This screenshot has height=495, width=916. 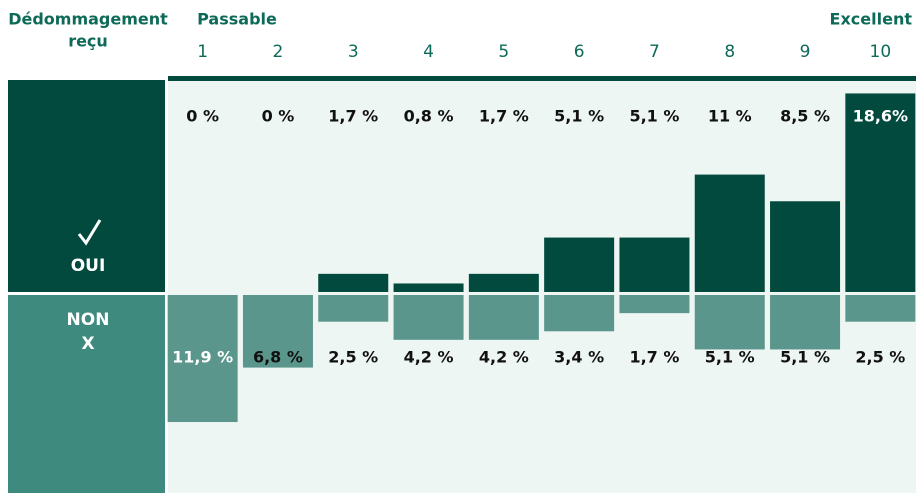 I want to click on category-label: 10, so click(x=881, y=52).